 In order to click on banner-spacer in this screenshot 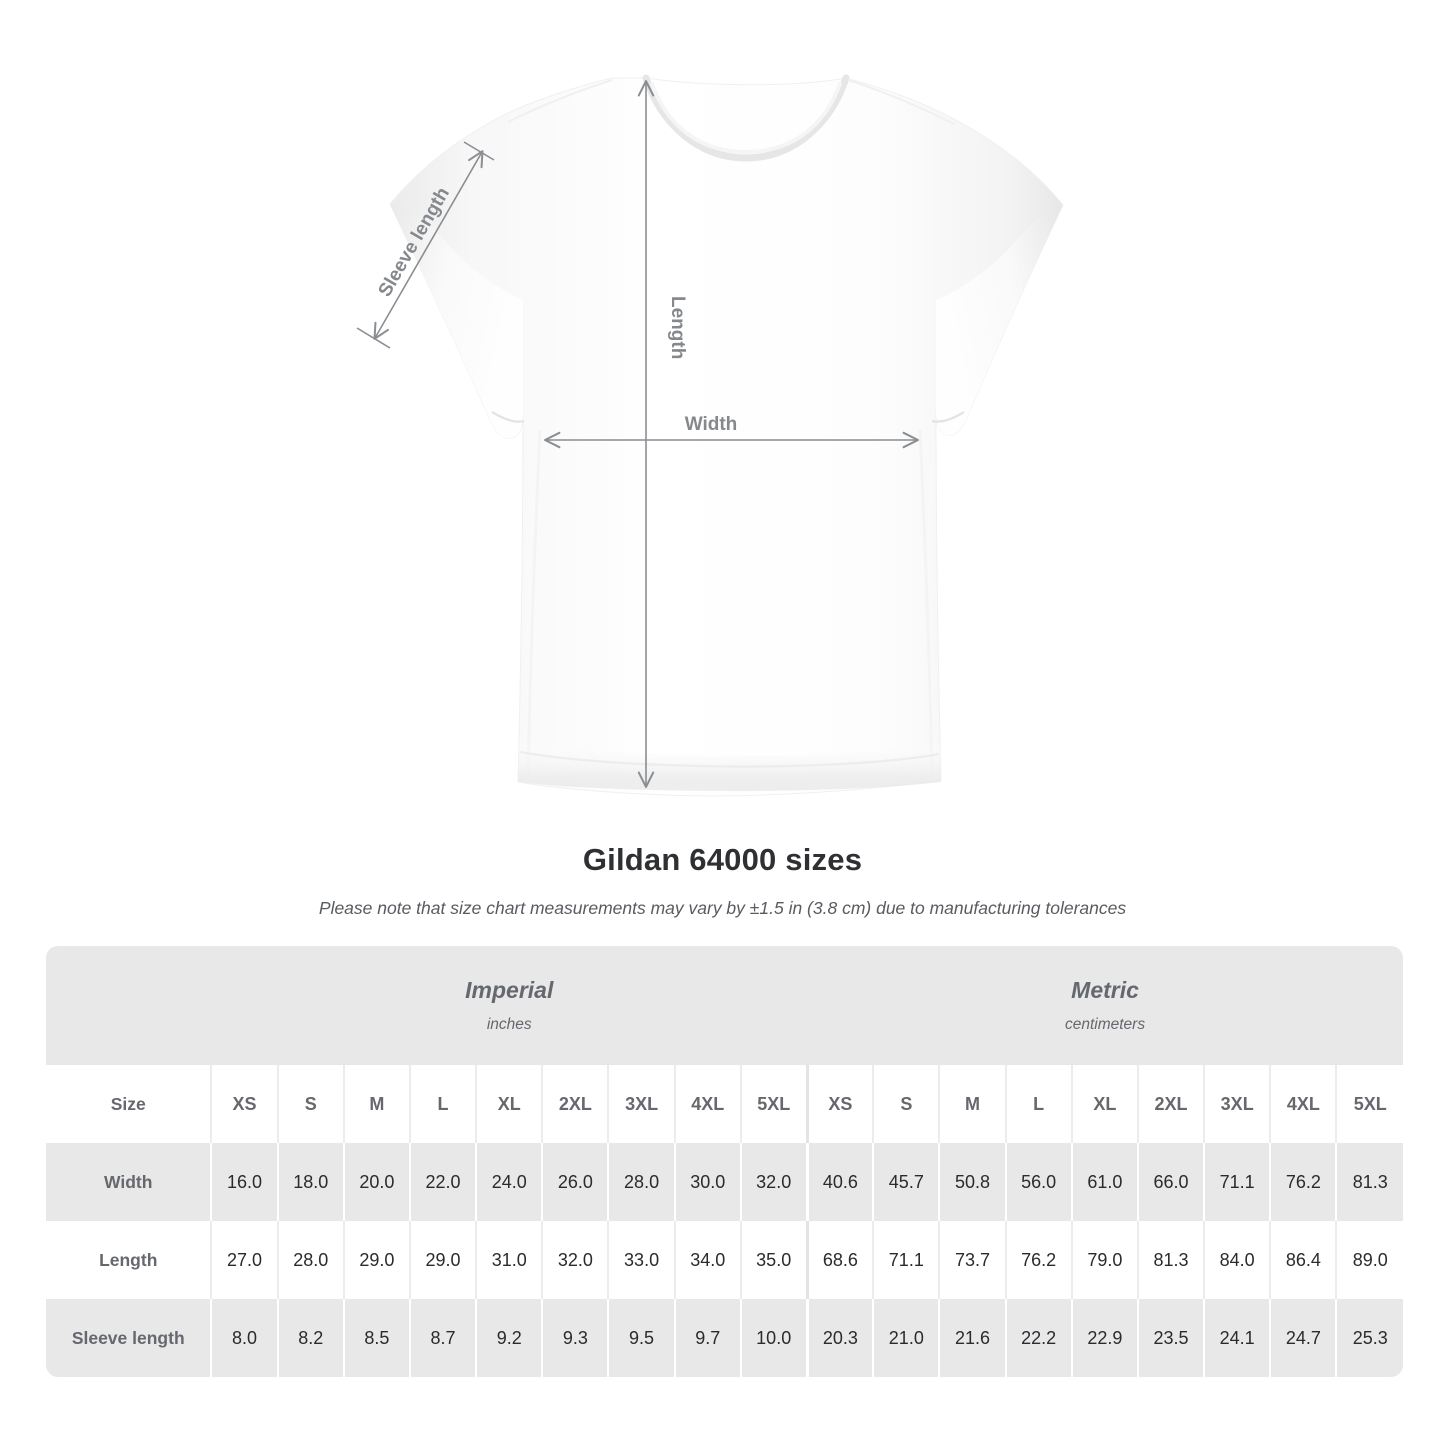, I will do `click(129, 1005)`.